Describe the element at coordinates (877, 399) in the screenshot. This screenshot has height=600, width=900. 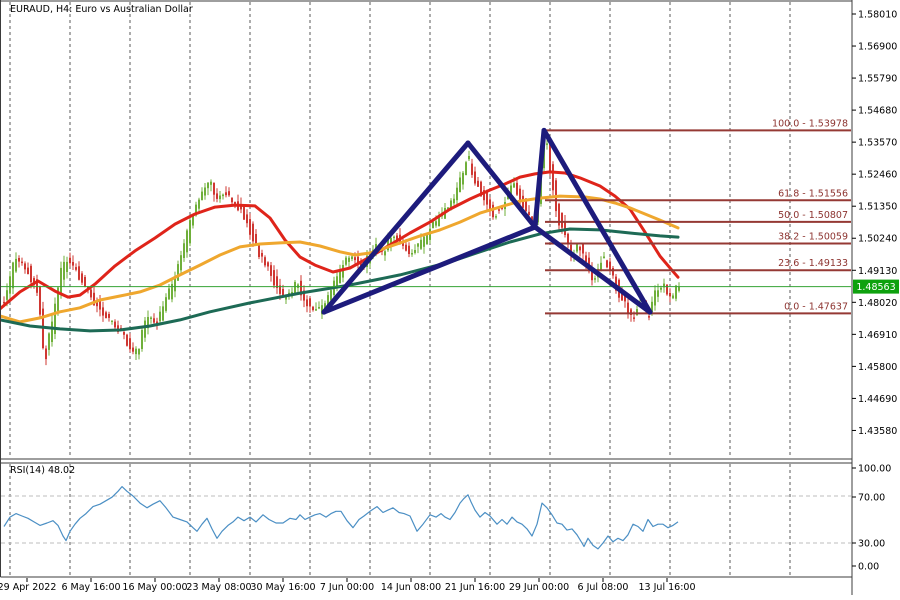
I see `price-axis-label: 1.44690` at that location.